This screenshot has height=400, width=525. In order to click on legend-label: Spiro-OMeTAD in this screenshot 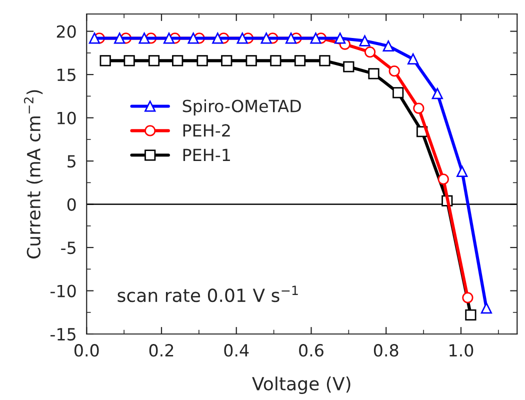, I will do `click(241, 107)`.